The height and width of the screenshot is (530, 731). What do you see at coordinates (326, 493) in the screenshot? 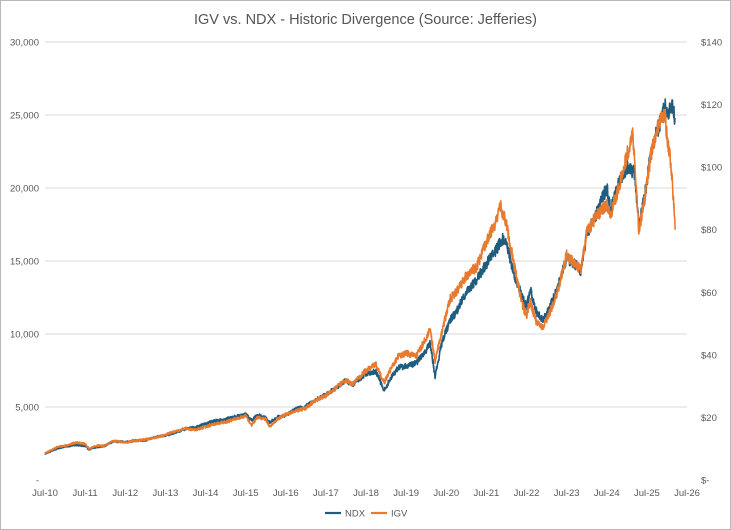
I see `x-tick-label: Jul-17` at bounding box center [326, 493].